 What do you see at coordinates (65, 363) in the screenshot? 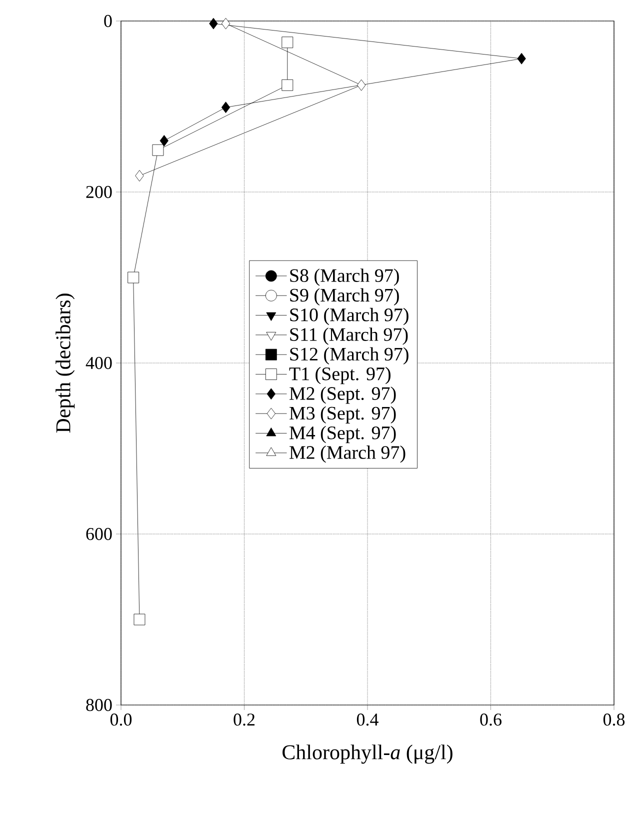
I see `y-axis-title: Depth (decibars)` at bounding box center [65, 363].